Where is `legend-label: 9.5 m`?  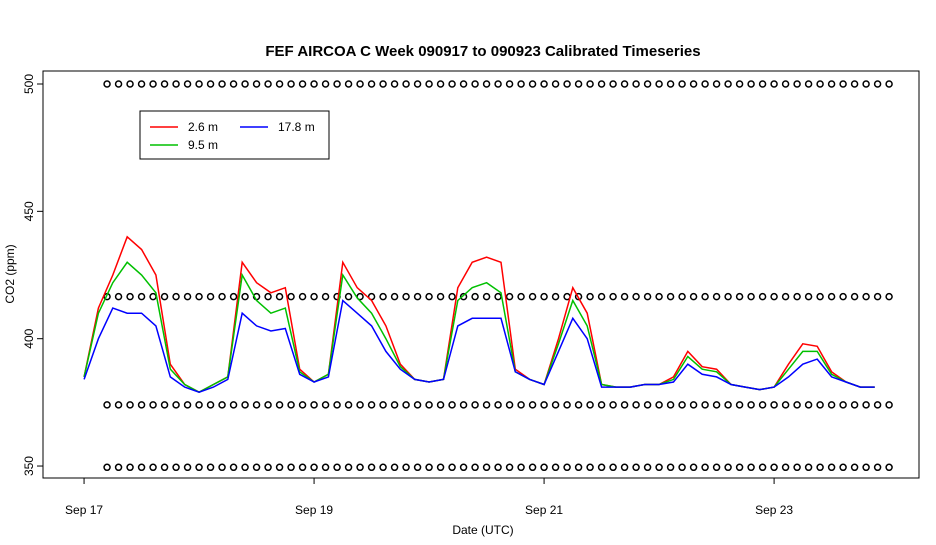 legend-label: 9.5 m is located at coordinates (203, 145).